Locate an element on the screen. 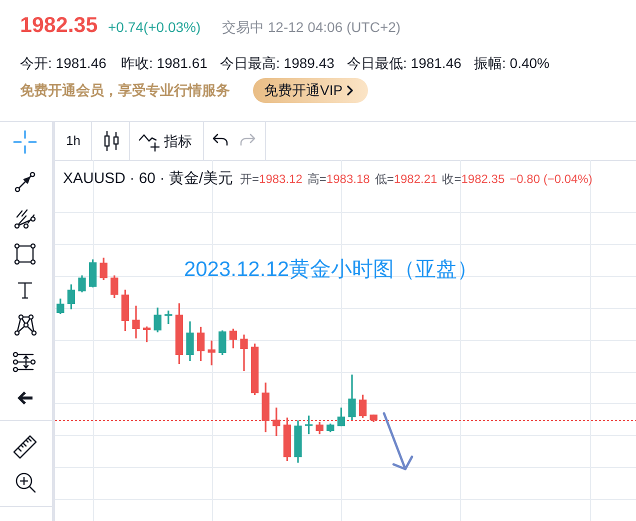 The width and height of the screenshot is (636, 521). text: 今日最低: 1981.46 is located at coordinates (404, 63).